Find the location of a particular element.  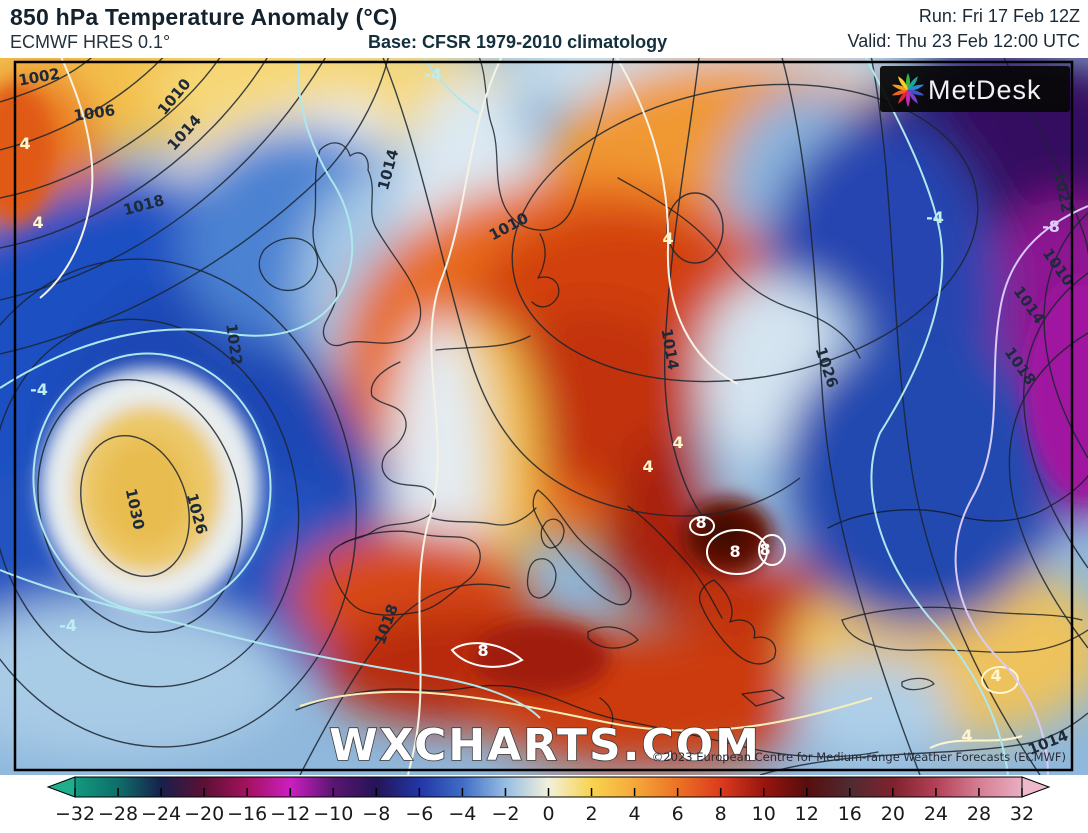

colorbar-tick-label: 2 is located at coordinates (591, 814).